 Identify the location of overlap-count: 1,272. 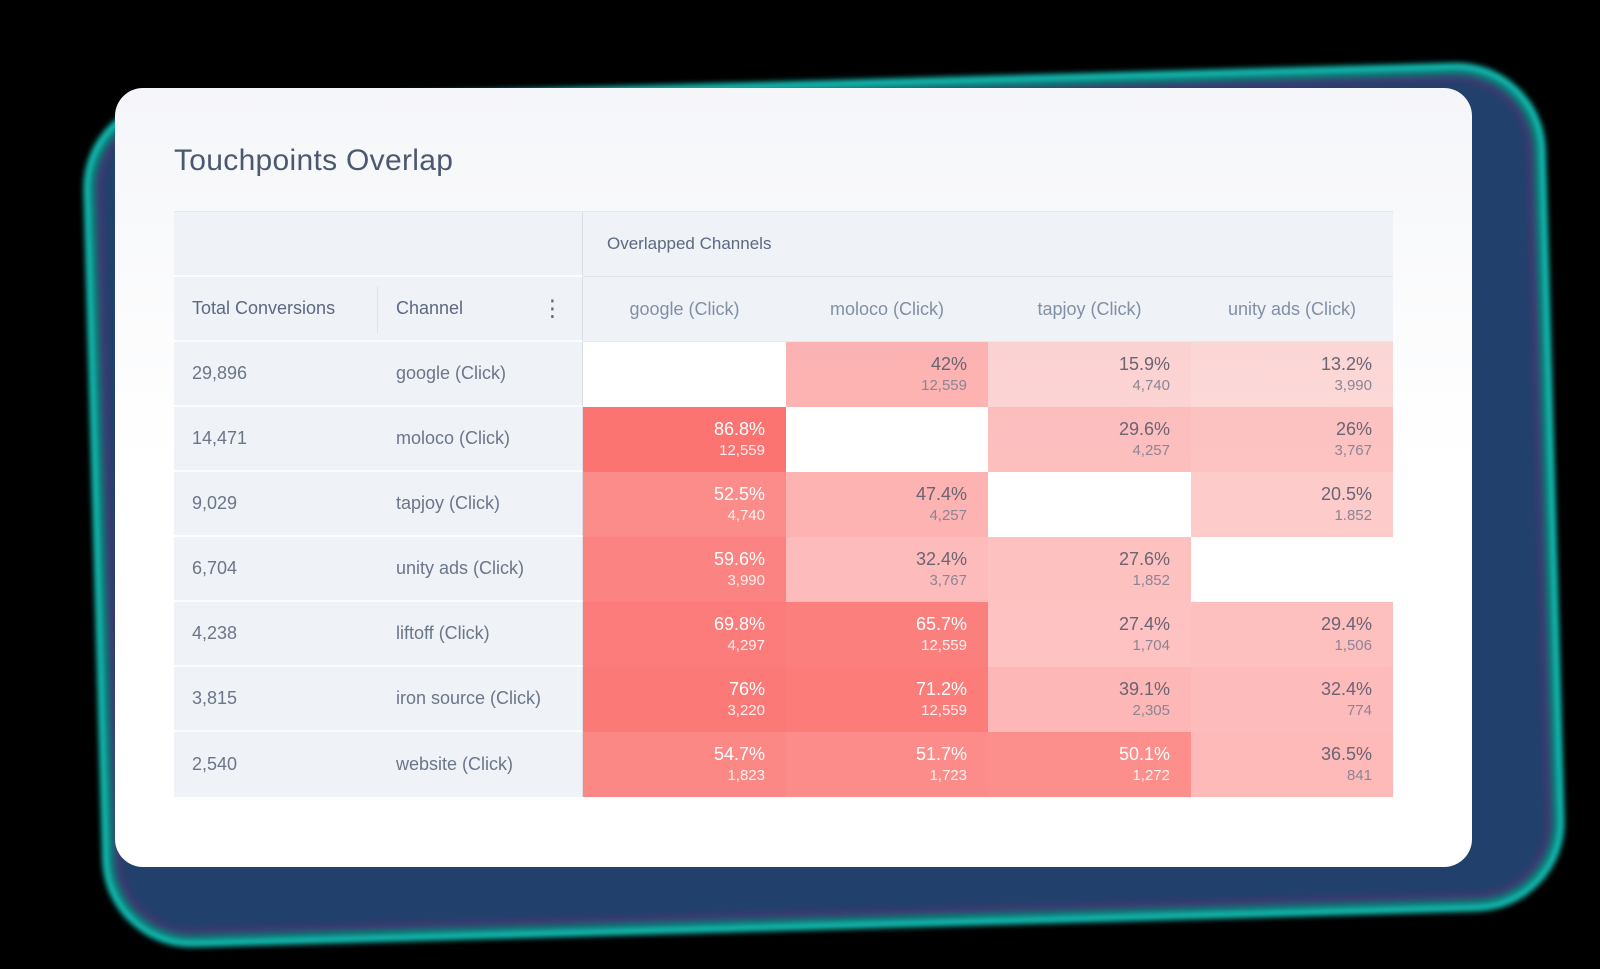
(1151, 776).